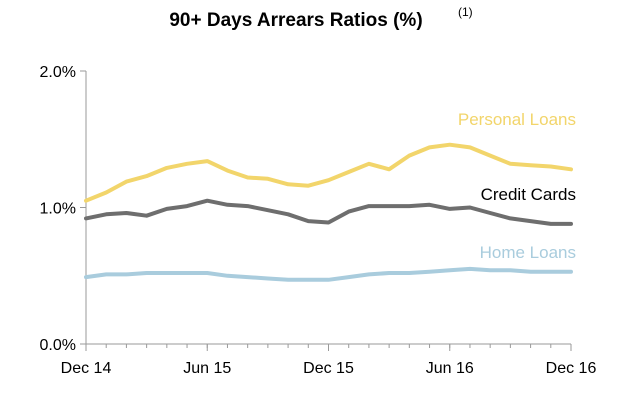 The width and height of the screenshot is (631, 416). What do you see at coordinates (58, 209) in the screenshot?
I see `y-tick-label: 1.0%` at bounding box center [58, 209].